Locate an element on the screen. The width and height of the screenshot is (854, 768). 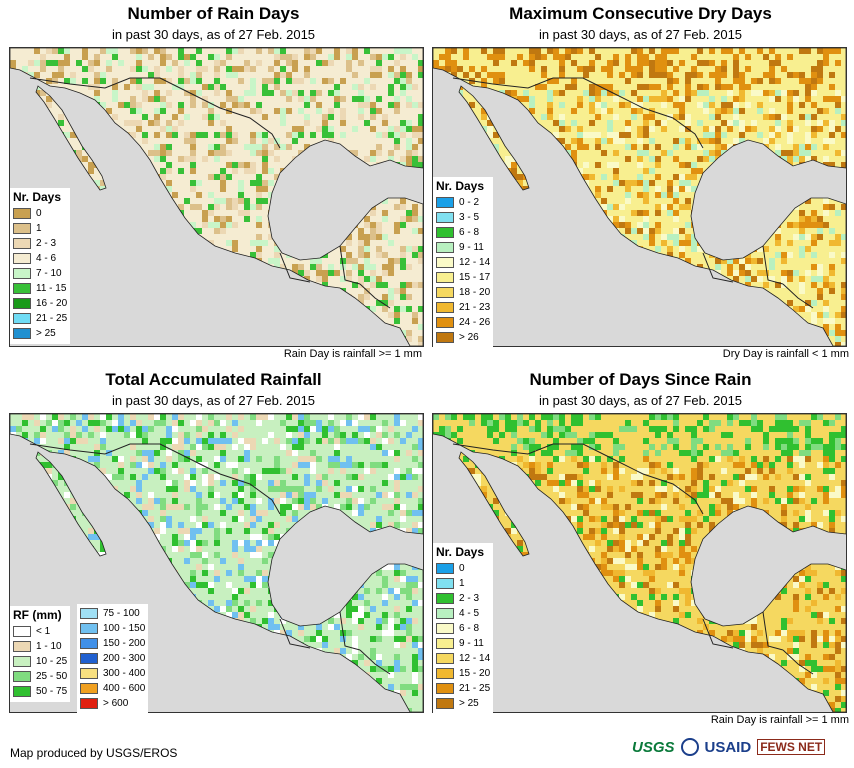
legend-item: 0 is located at coordinates (40, 213).